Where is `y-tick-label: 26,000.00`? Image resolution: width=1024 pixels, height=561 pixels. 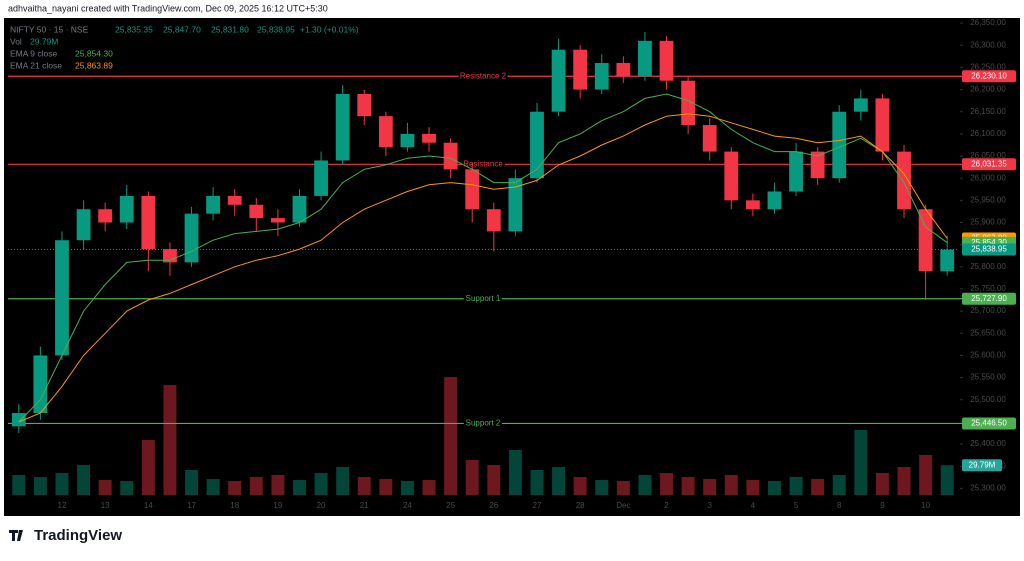
y-tick-label: 26,000.00 is located at coordinates (988, 177).